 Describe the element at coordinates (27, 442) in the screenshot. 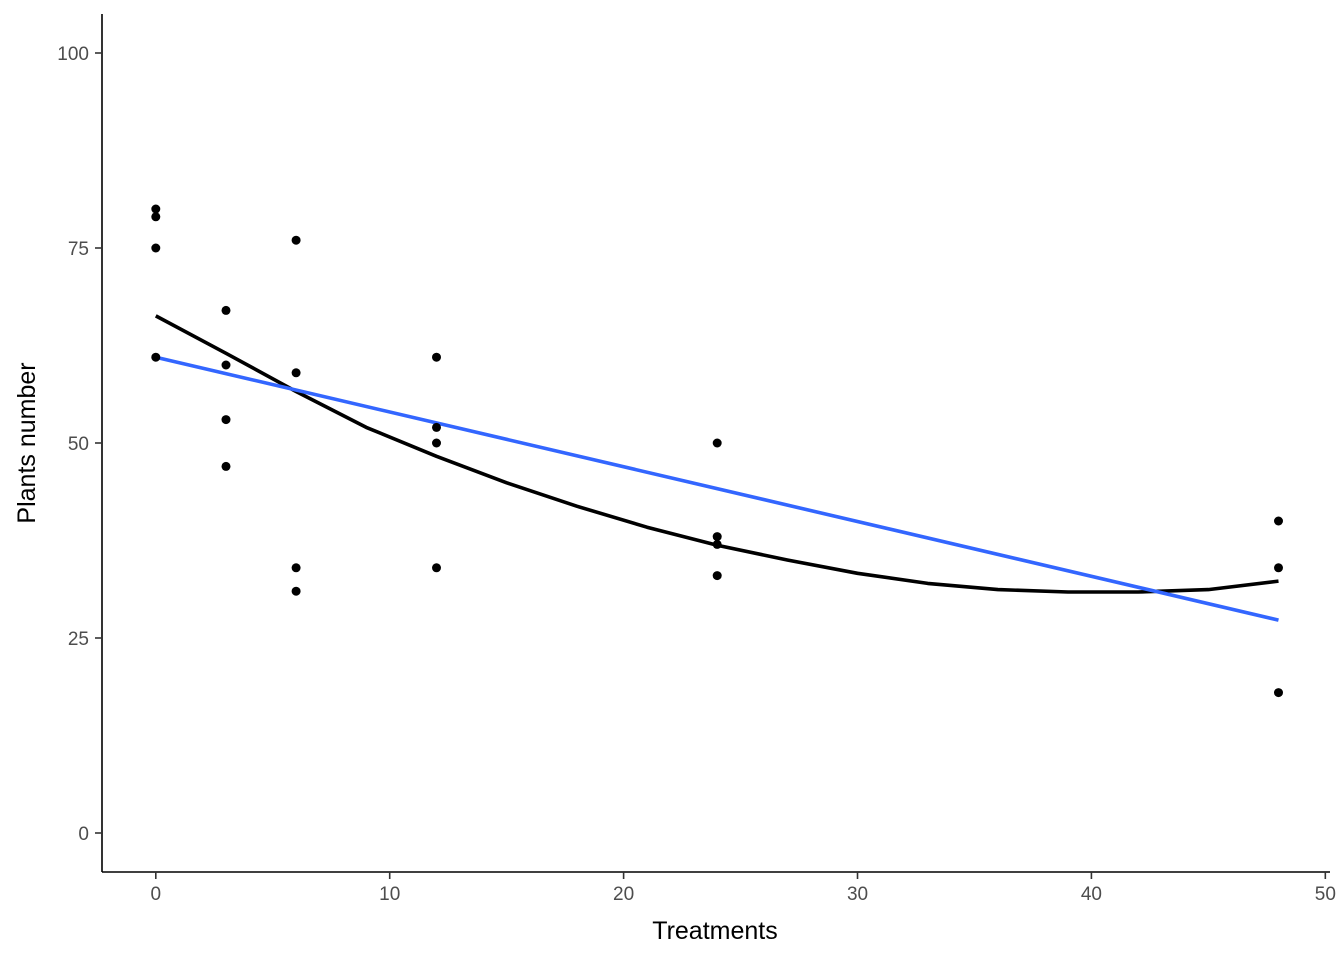

I see `y-axis-title: Plants number` at that location.